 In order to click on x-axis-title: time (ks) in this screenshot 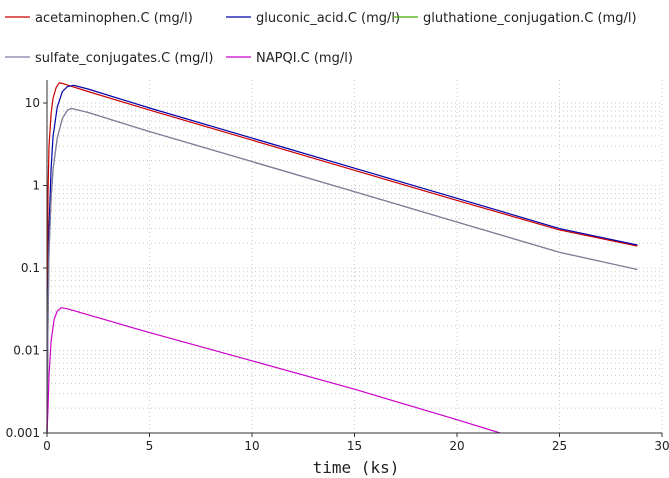, I will do `click(356, 467)`.